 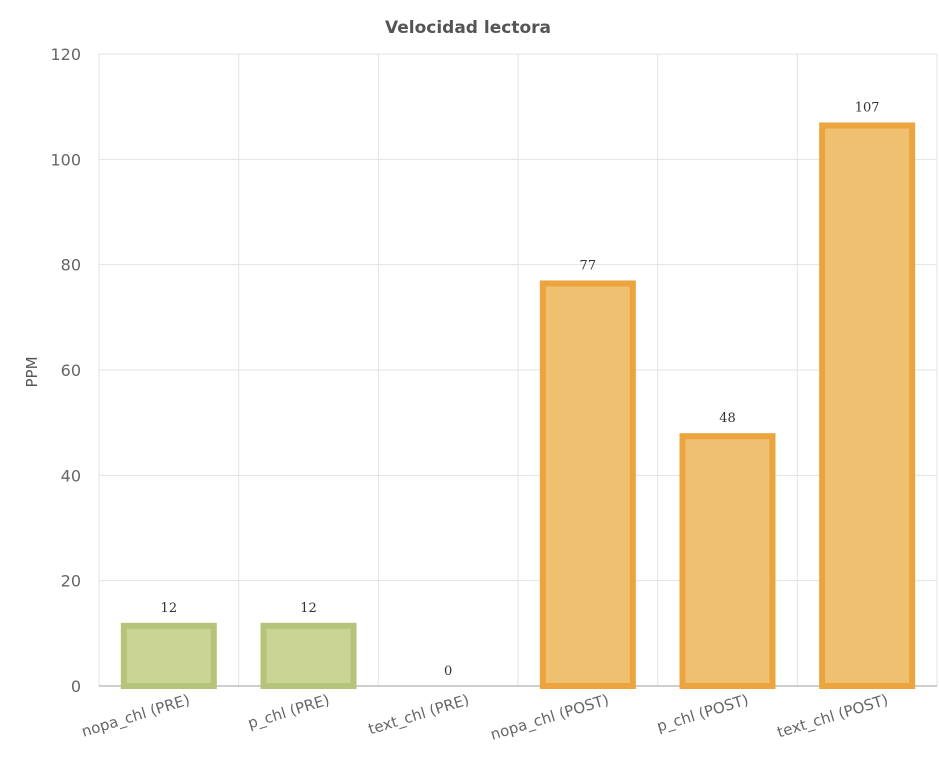 What do you see at coordinates (71, 265) in the screenshot?
I see `y-tick-label: 80` at bounding box center [71, 265].